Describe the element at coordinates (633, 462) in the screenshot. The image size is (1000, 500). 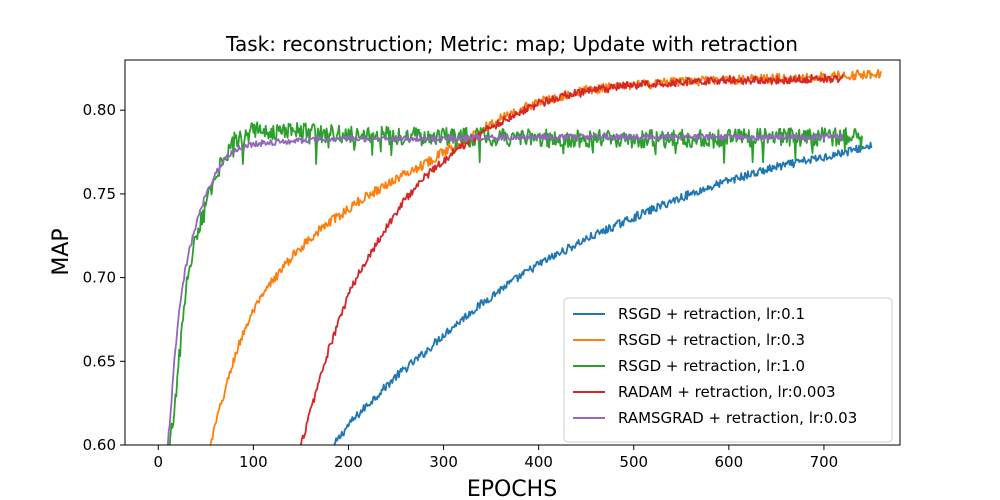
I see `x-tick-label: 500` at that location.